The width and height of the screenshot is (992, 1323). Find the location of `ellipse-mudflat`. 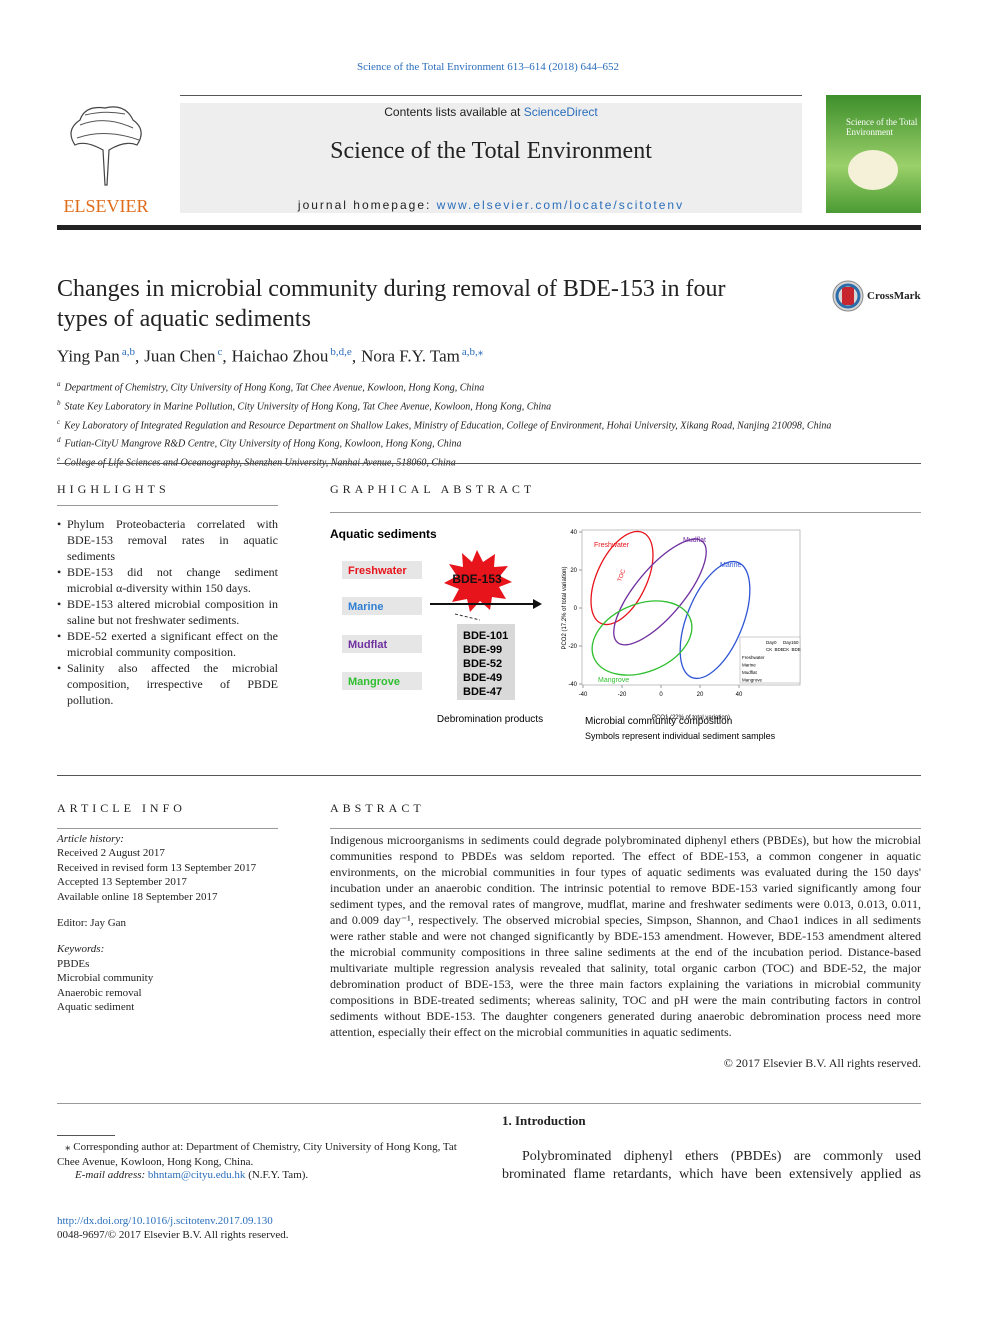

ellipse-mudflat is located at coordinates (660, 592).